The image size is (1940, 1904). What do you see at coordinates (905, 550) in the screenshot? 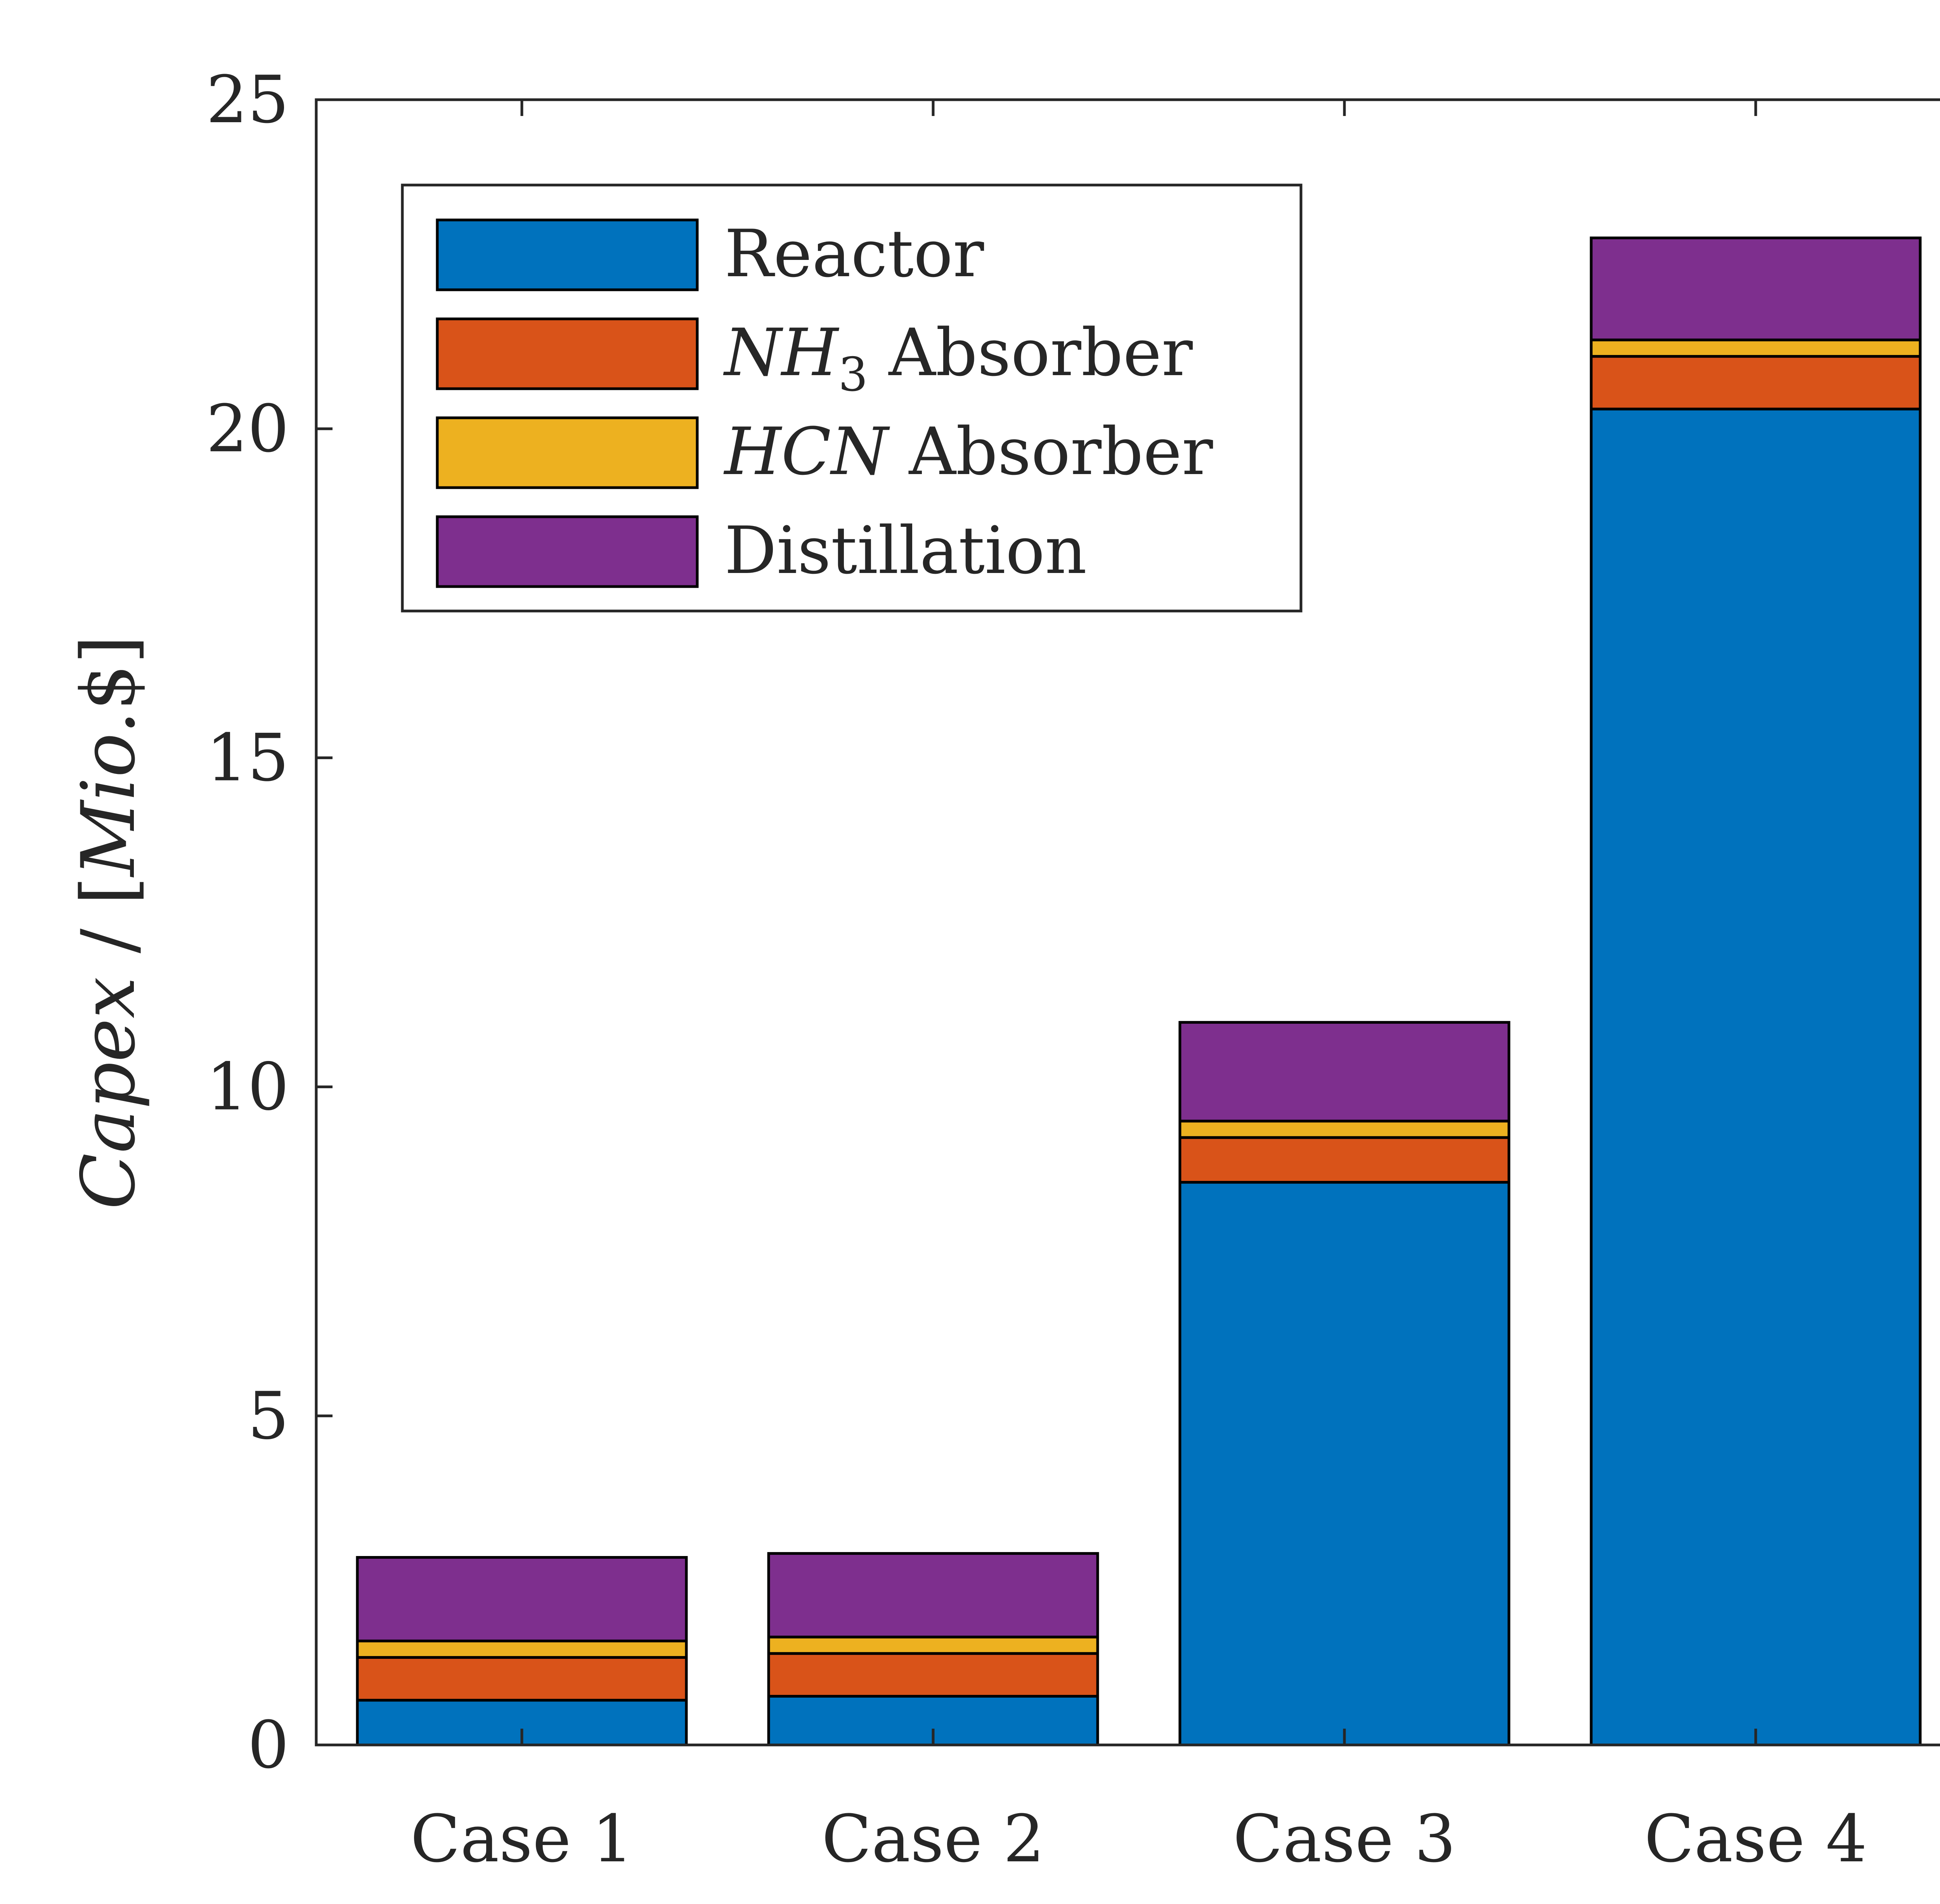
I see `legend-label: Distillation` at bounding box center [905, 550].